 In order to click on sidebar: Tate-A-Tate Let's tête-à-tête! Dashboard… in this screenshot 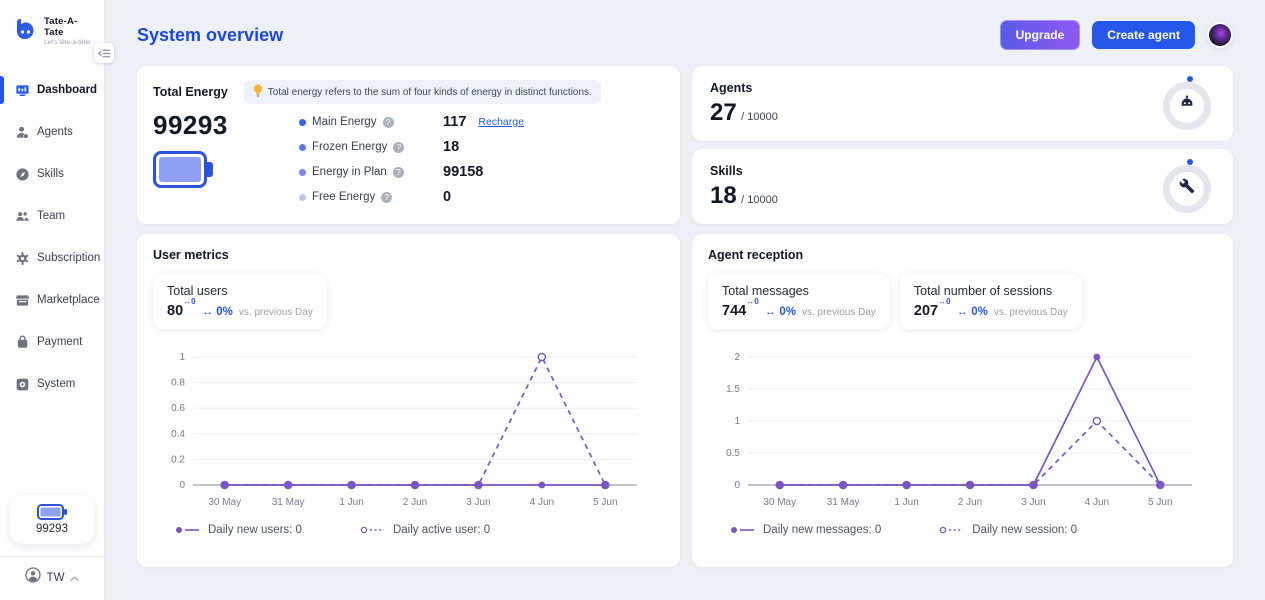, I will do `click(57, 300)`.